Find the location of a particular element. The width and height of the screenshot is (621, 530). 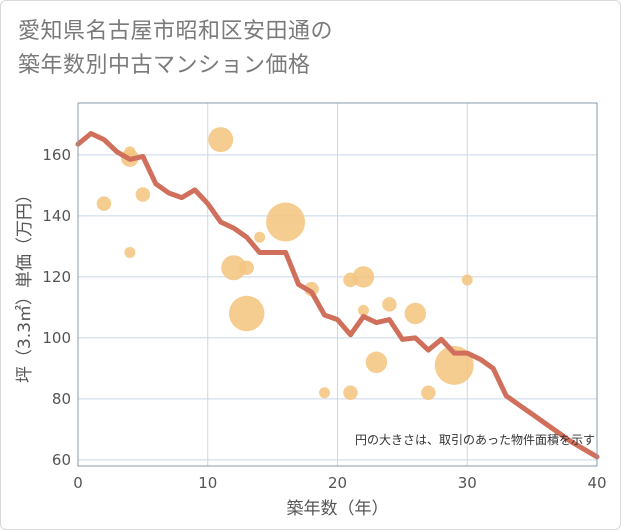

y-tick-label: 60 is located at coordinates (61, 460).